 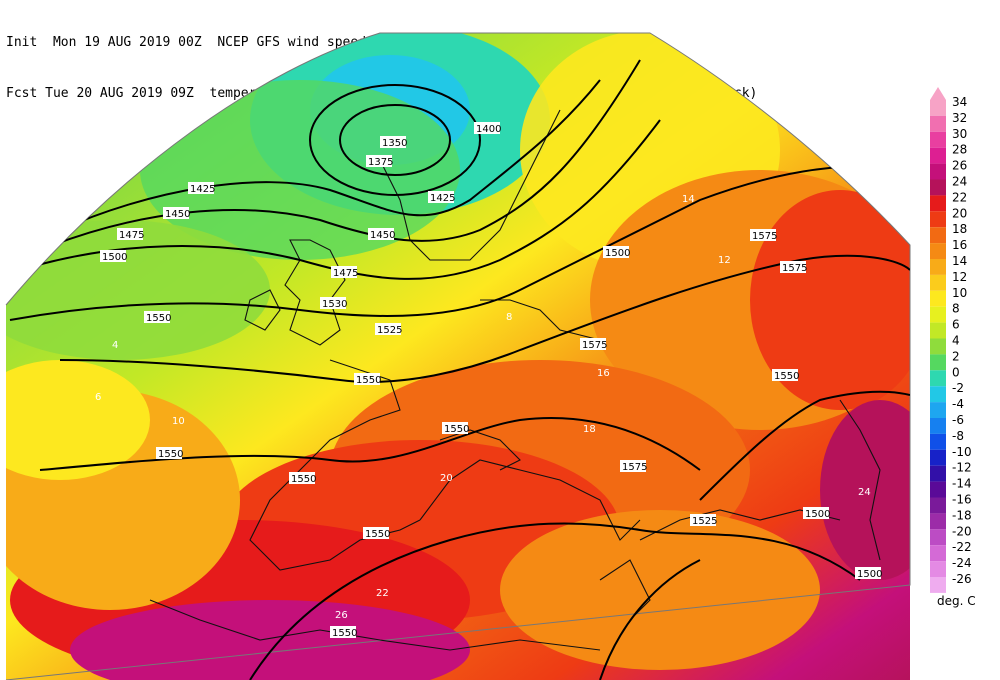 What do you see at coordinates (962, 468) in the screenshot?
I see `colorbar-tick-label: -12` at bounding box center [962, 468].